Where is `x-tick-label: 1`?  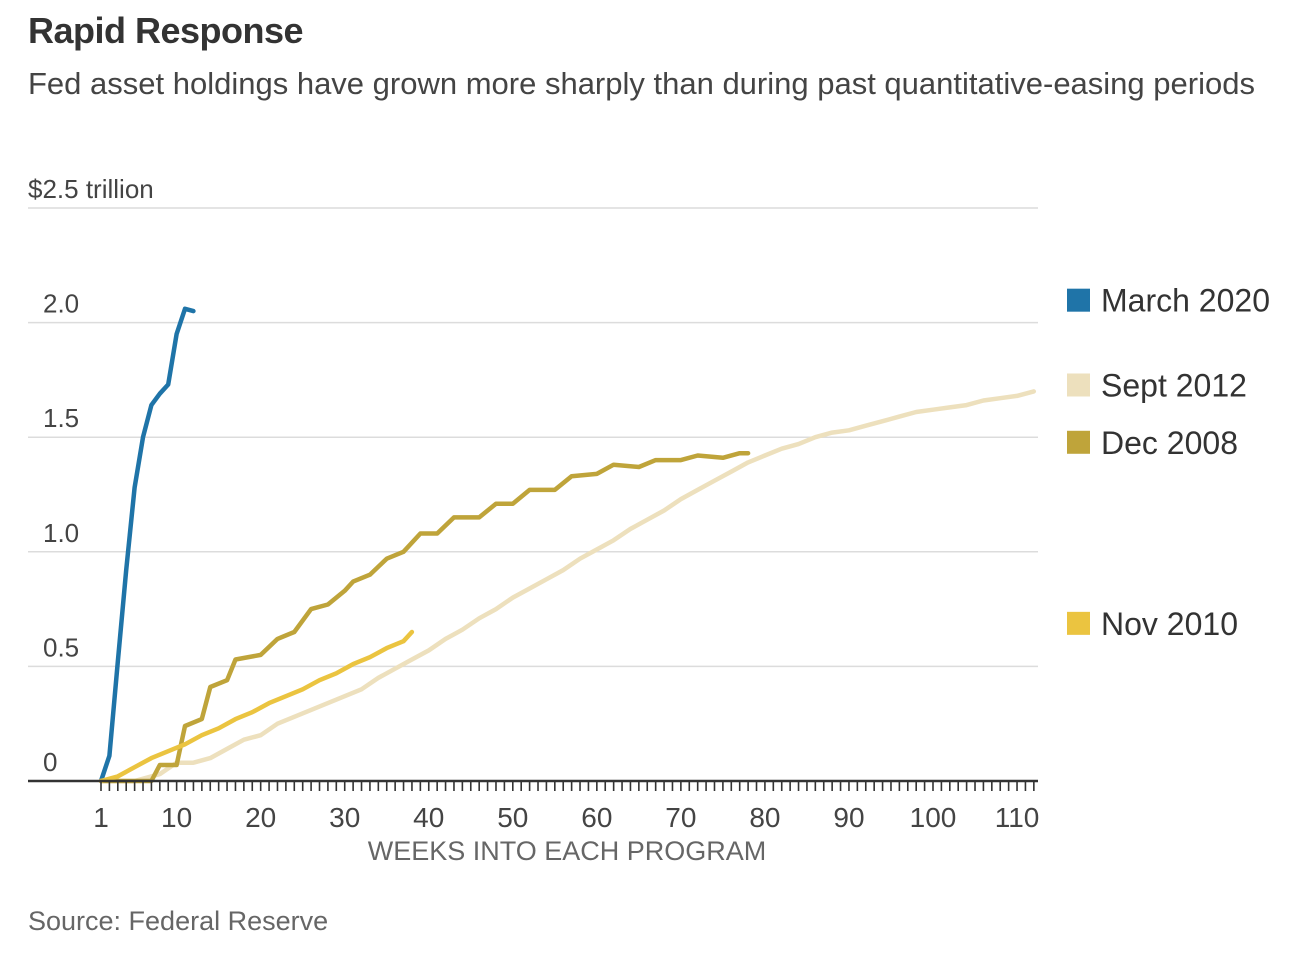 x-tick-label: 1 is located at coordinates (101, 817).